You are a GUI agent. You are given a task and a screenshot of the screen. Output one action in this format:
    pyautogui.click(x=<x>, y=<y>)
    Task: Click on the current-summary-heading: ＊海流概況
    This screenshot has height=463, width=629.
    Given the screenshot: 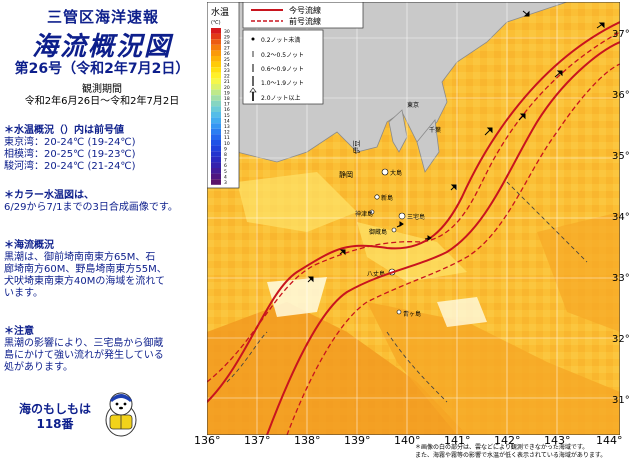 What is the action you would take?
    pyautogui.click(x=29, y=245)
    